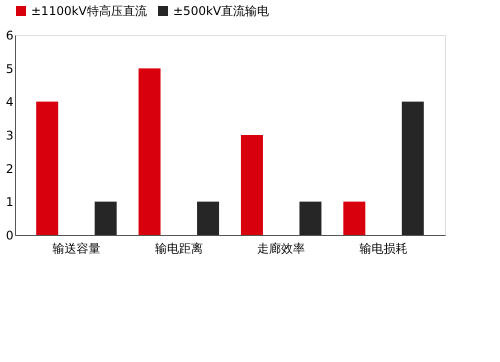 The width and height of the screenshot is (500, 362). What do you see at coordinates (10, 169) in the screenshot?
I see `y-tick-label: 2` at bounding box center [10, 169].